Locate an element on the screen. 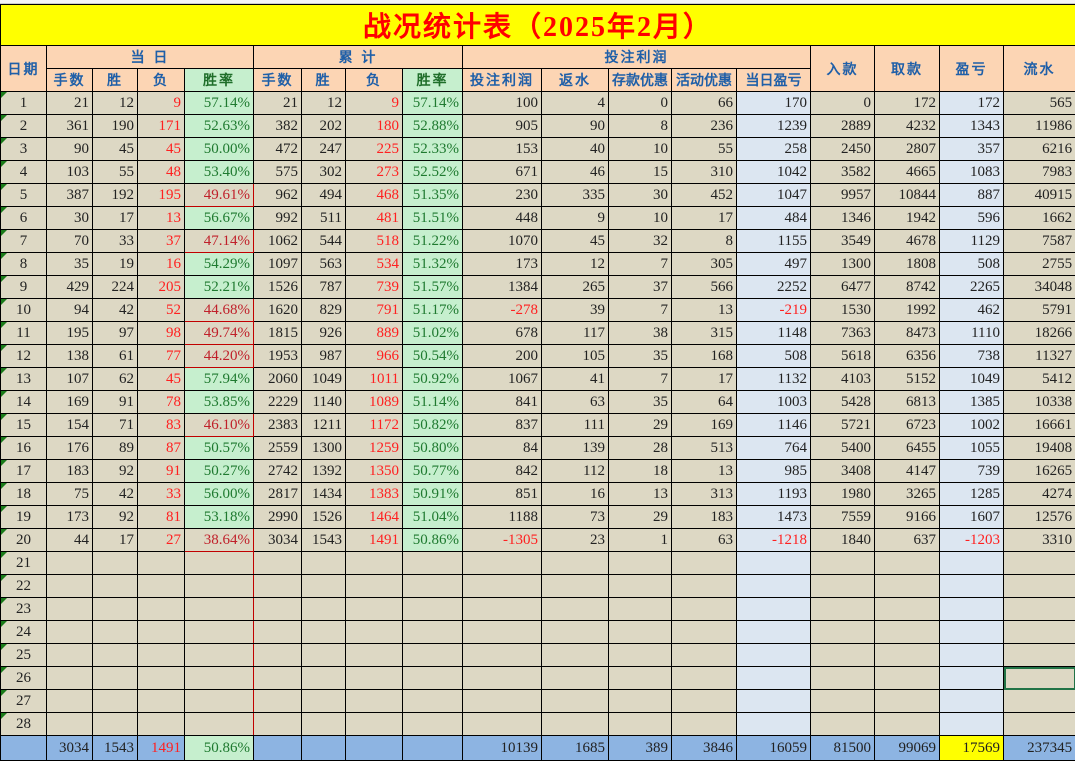 The image size is (1075, 761). data-cell: 1346 is located at coordinates (843, 218).